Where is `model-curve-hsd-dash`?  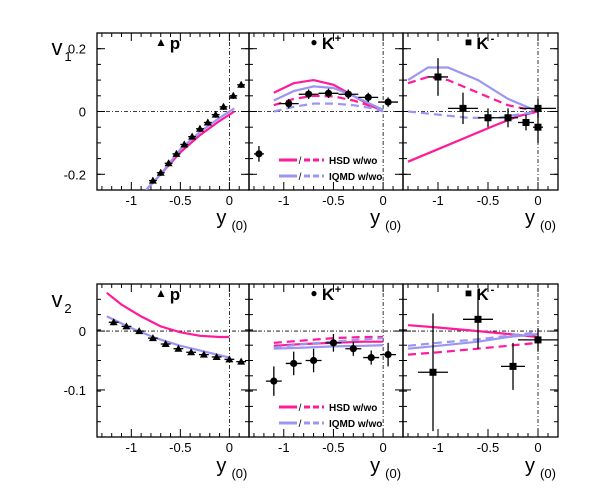
model-curve-hsd-dash is located at coordinates (473, 94).